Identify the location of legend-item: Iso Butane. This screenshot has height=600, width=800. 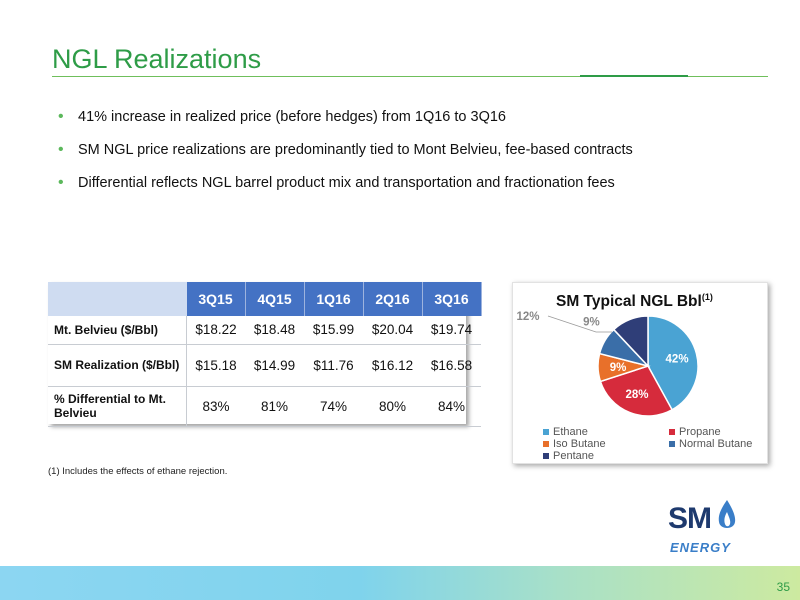
(574, 444).